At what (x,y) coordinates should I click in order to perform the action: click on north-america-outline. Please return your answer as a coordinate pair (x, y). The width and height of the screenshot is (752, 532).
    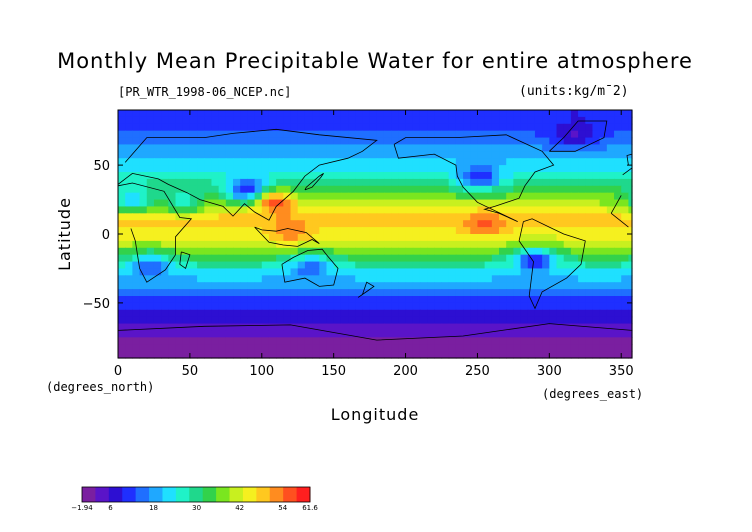
    Looking at the image, I should click on (474, 178).